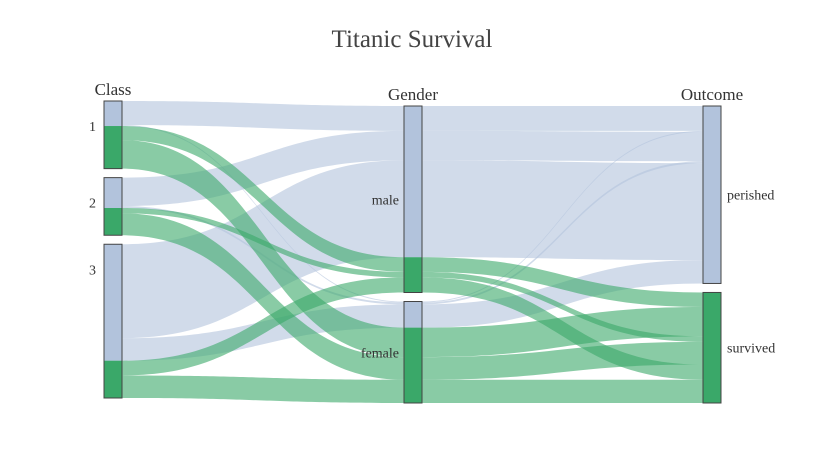 The image size is (838, 450). I want to click on node-gender-male, so click(413, 199).